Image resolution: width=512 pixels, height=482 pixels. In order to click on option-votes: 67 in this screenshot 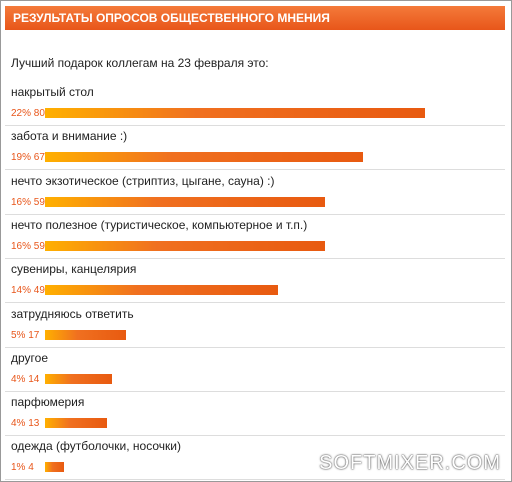, I will do `click(39, 158)`.